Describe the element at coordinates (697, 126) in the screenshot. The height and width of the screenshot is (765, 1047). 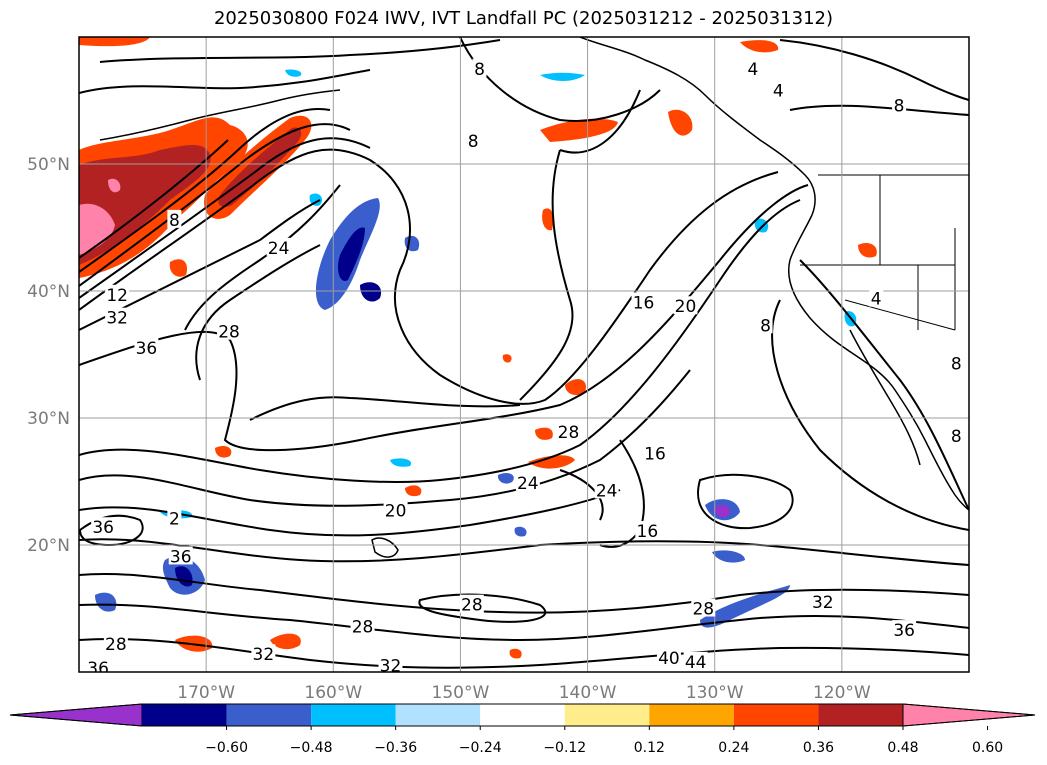
I see `coastline-alaska` at that location.